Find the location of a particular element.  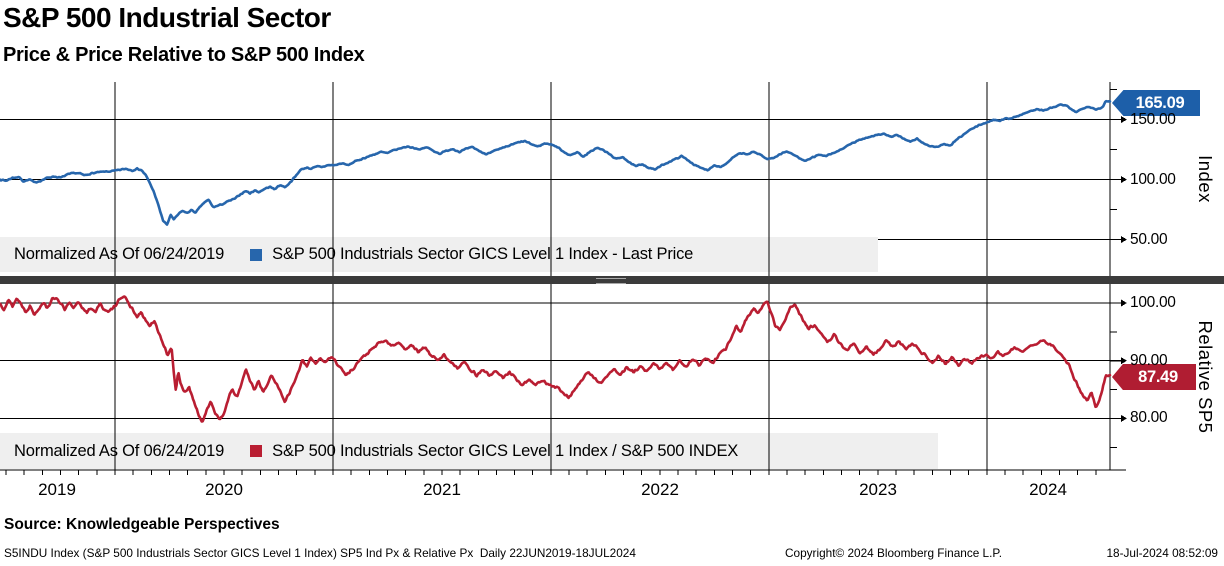

top-legend-strip is located at coordinates (439, 254).